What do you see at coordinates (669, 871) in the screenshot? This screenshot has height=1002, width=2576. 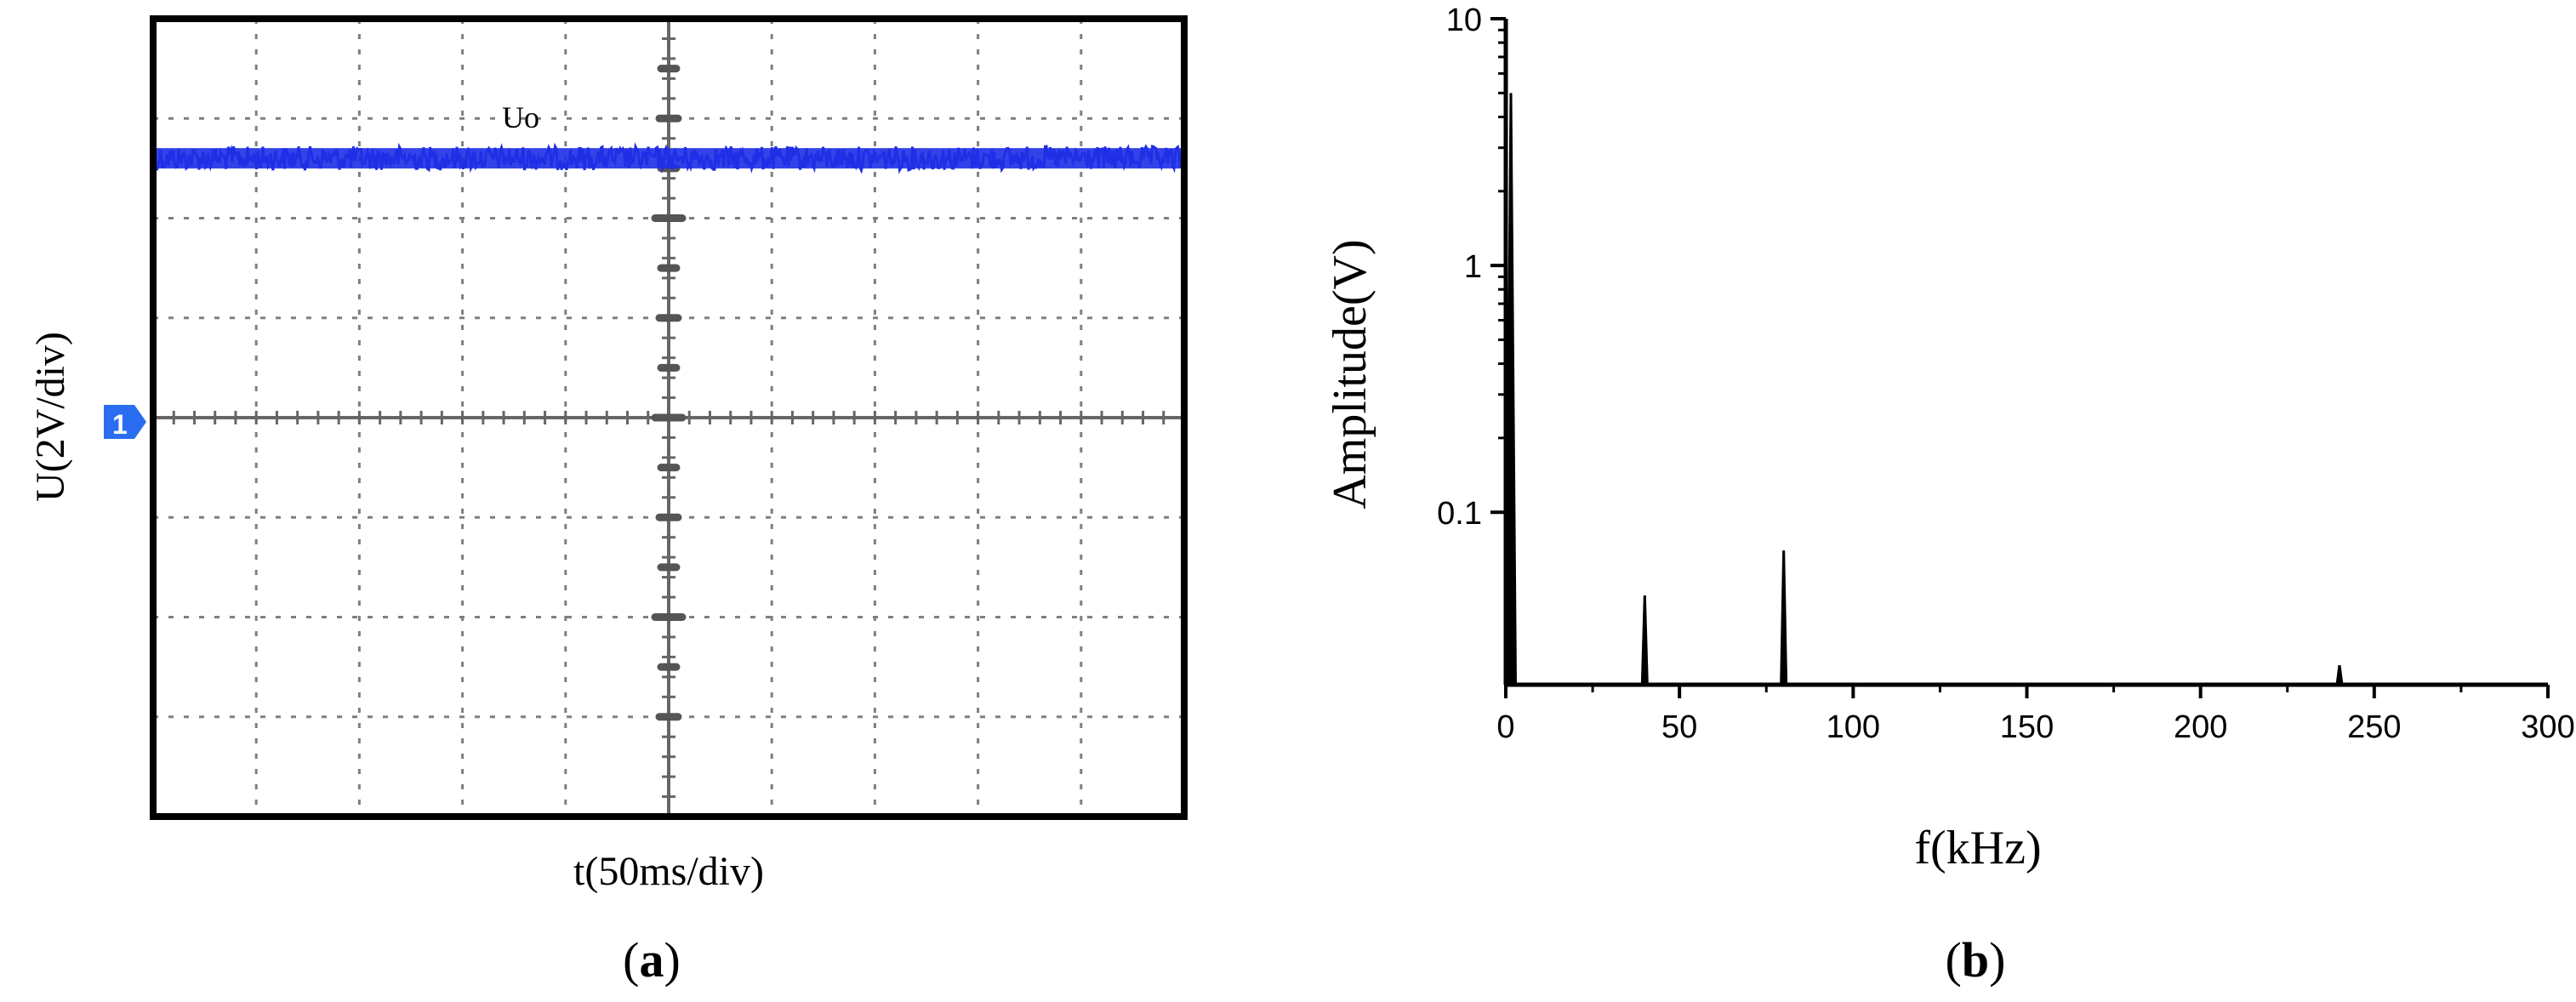 I see `oscilloscope-x-axis-label: t(50ms/div)` at bounding box center [669, 871].